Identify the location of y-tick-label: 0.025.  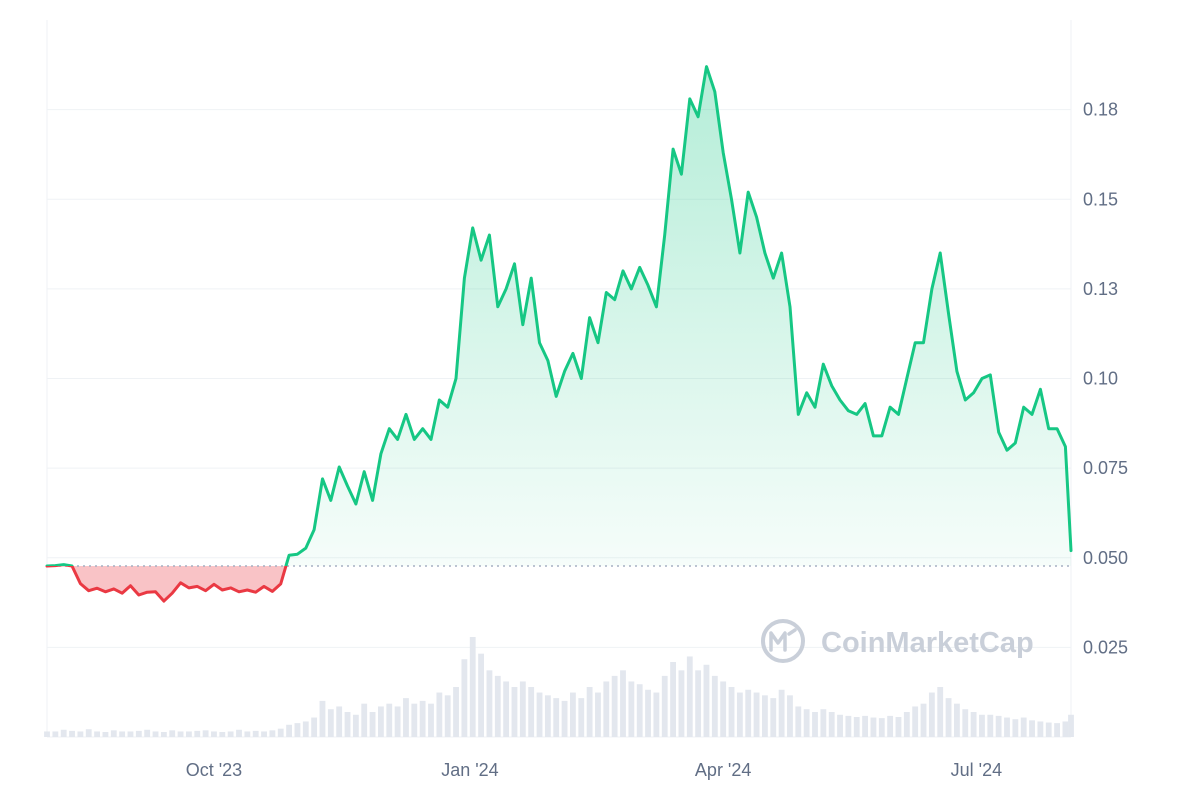
(1105, 647).